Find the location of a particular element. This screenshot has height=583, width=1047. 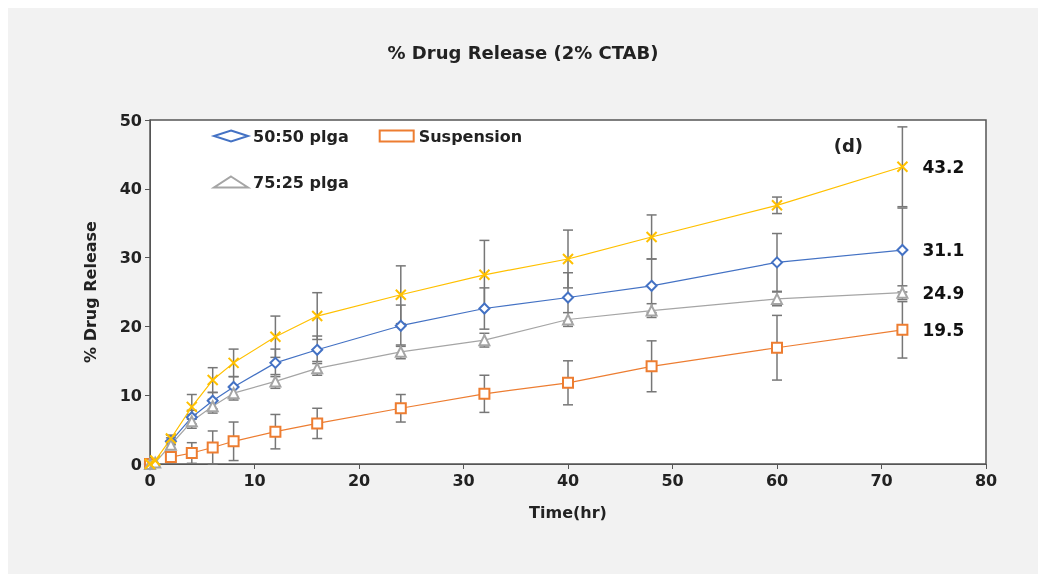

chart-title: % Drug Release (2% CTAB) is located at coordinates (523, 52).